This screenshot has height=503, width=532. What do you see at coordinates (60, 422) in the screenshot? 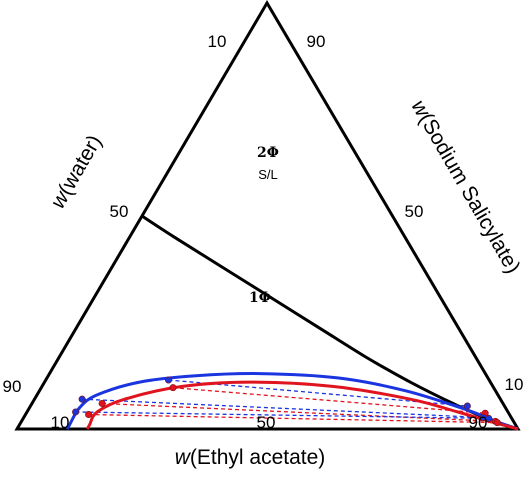
I see `bottom-tick-10: 10` at bounding box center [60, 422].